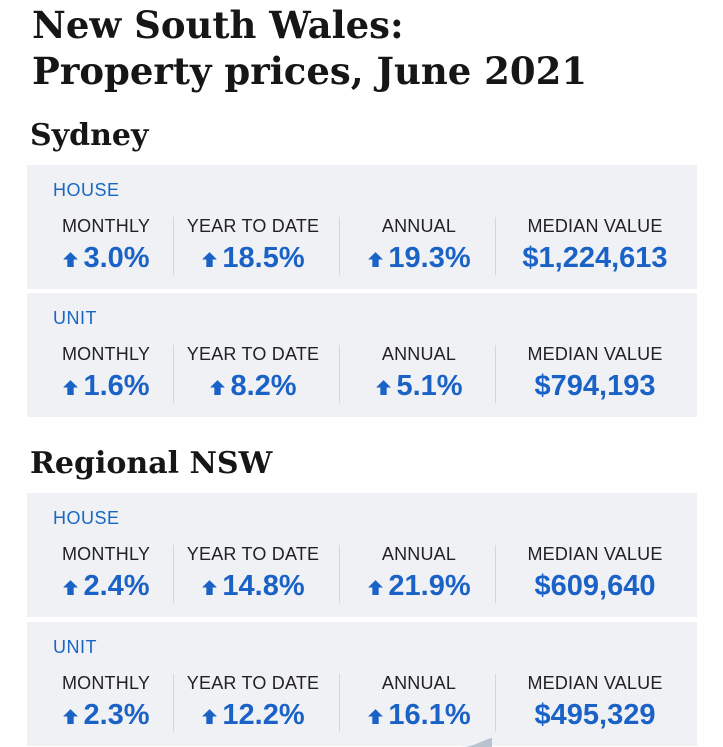 This screenshot has width=723, height=747. Describe the element at coordinates (116, 586) in the screenshot. I see `metric-value-text: 2.4%` at that location.